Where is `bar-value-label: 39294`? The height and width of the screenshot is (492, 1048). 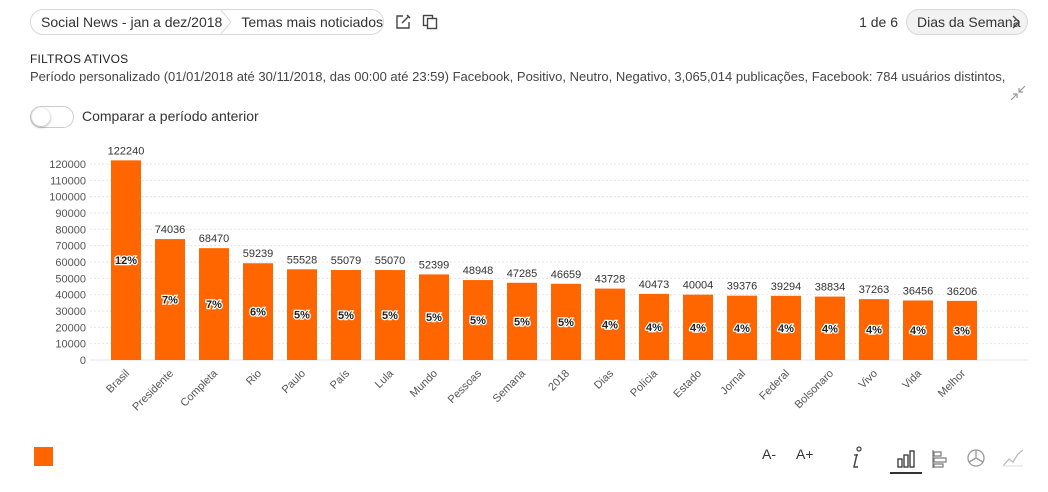
bar-value-label: 39294 is located at coordinates (786, 287).